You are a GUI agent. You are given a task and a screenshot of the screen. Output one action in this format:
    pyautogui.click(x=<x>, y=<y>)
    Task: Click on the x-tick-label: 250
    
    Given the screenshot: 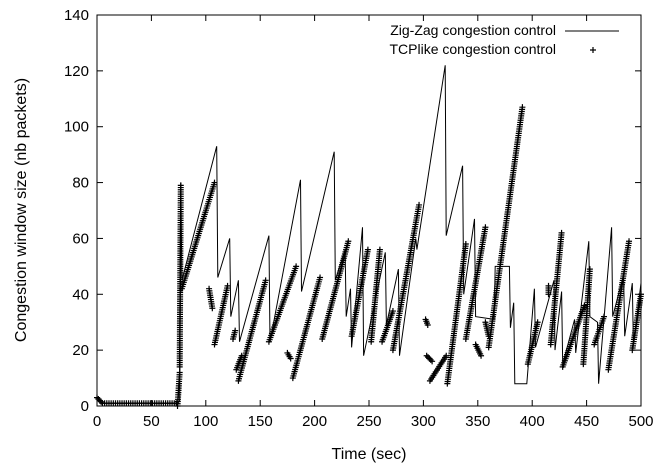 What is the action you would take?
    pyautogui.click(x=368, y=421)
    